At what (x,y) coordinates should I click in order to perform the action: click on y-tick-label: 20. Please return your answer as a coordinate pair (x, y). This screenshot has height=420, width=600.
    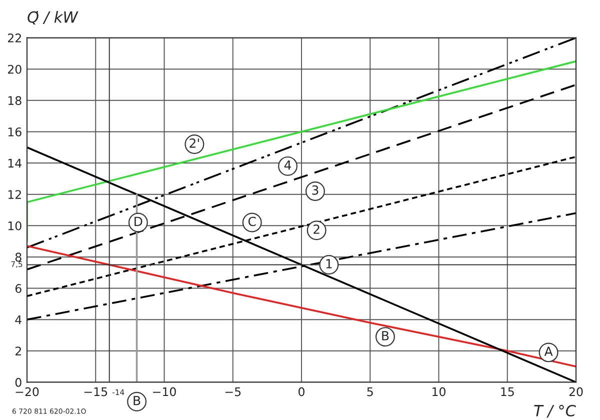
    Looking at the image, I should click on (15, 69).